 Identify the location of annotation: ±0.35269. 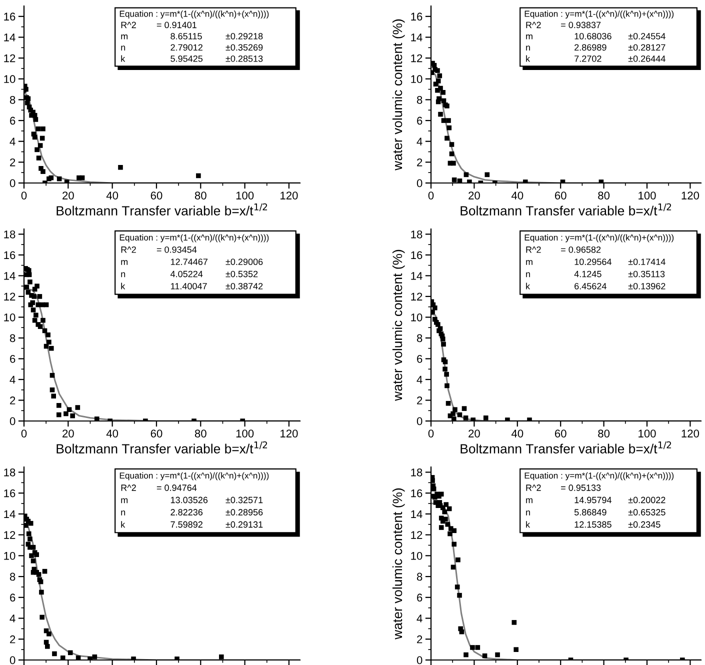
(244, 47).